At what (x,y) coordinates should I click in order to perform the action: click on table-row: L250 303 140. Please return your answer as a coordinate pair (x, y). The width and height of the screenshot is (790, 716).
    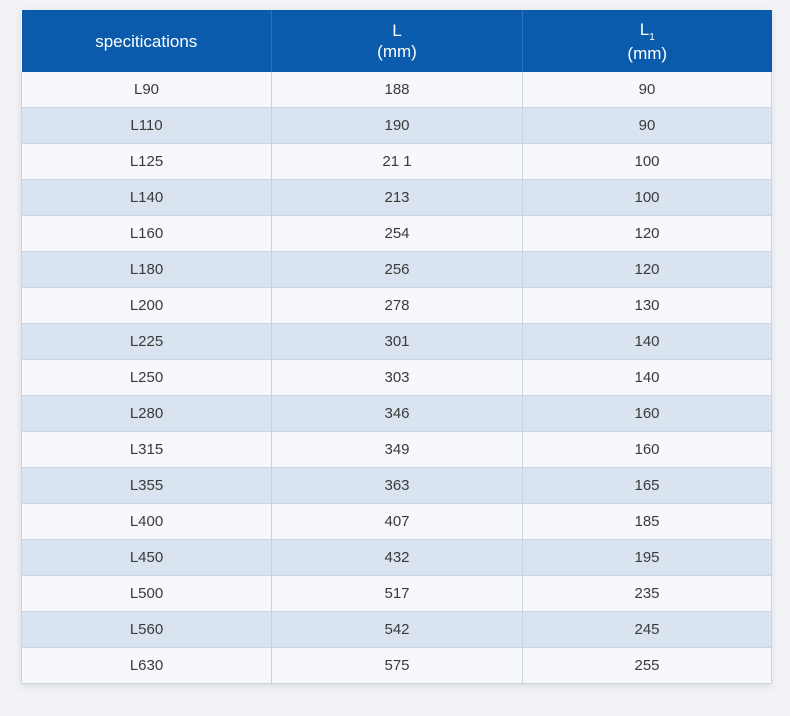
    Looking at the image, I should click on (396, 377).